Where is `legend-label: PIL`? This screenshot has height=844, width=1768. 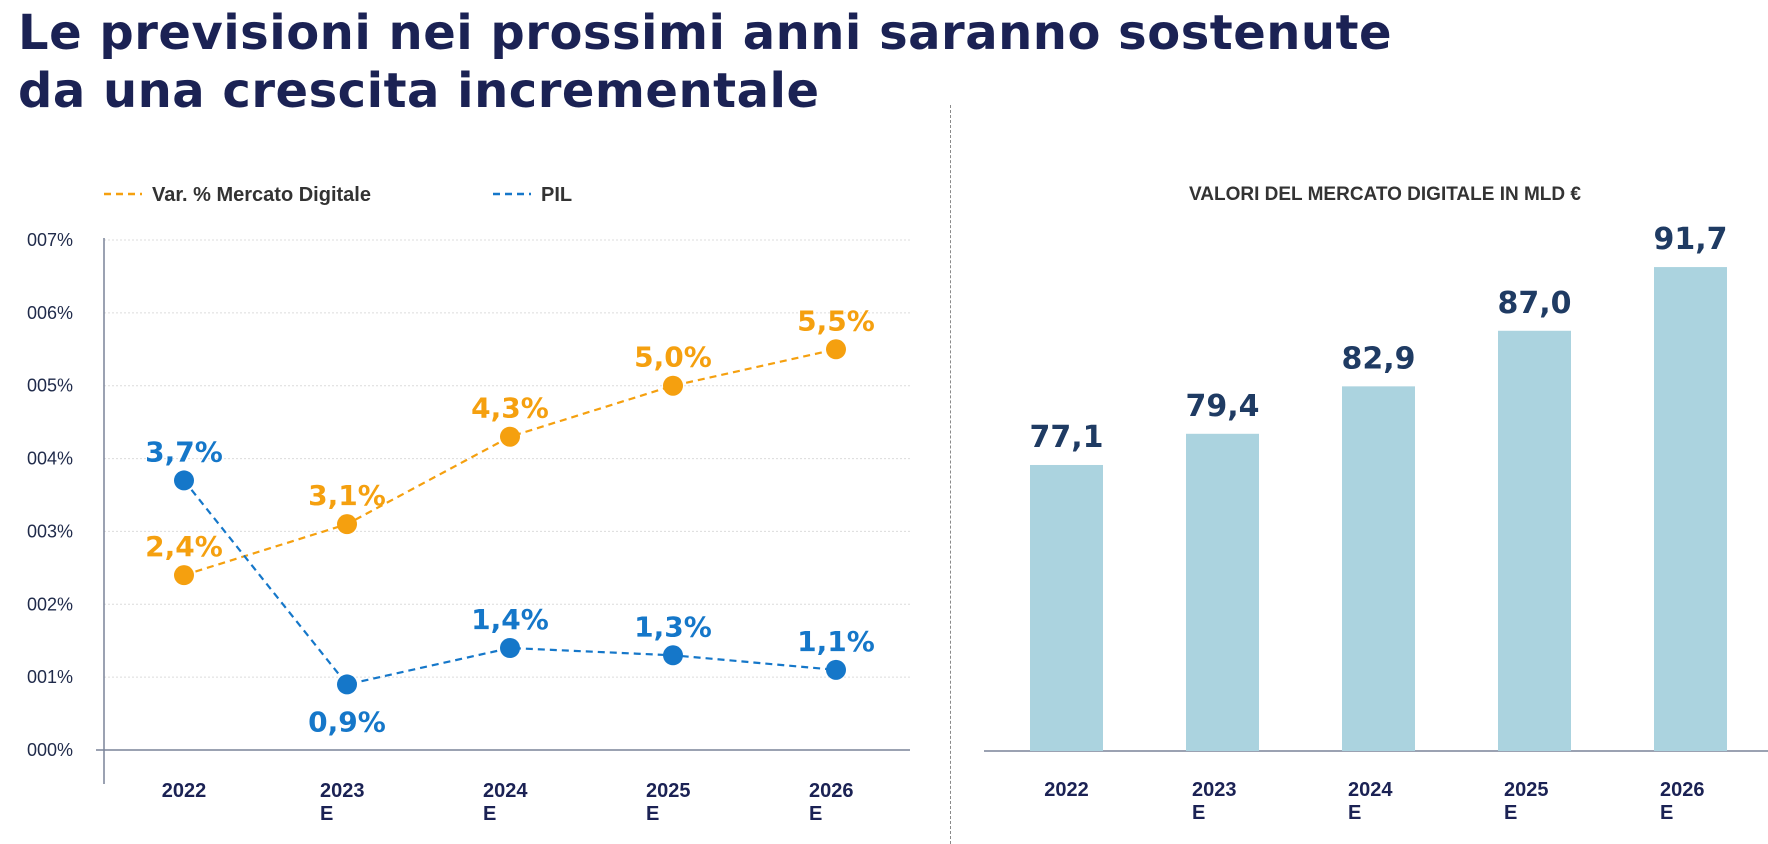 legend-label: PIL is located at coordinates (556, 195).